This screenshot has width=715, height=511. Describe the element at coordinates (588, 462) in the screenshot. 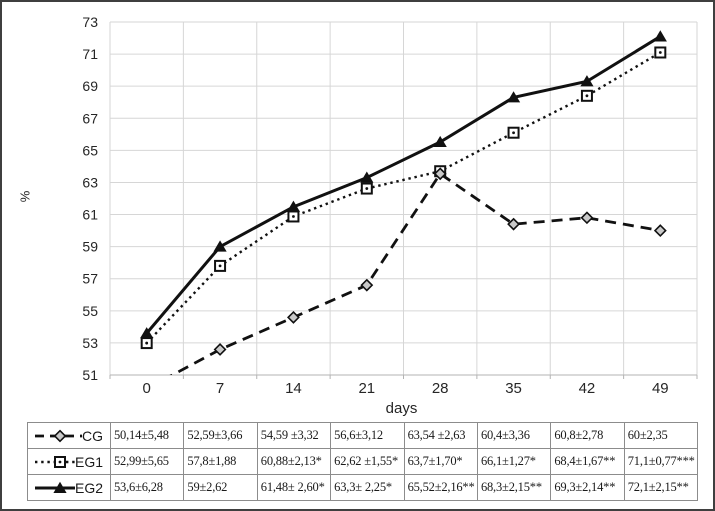

I see `table-cell-eg1: 68,4±1,67**` at that location.